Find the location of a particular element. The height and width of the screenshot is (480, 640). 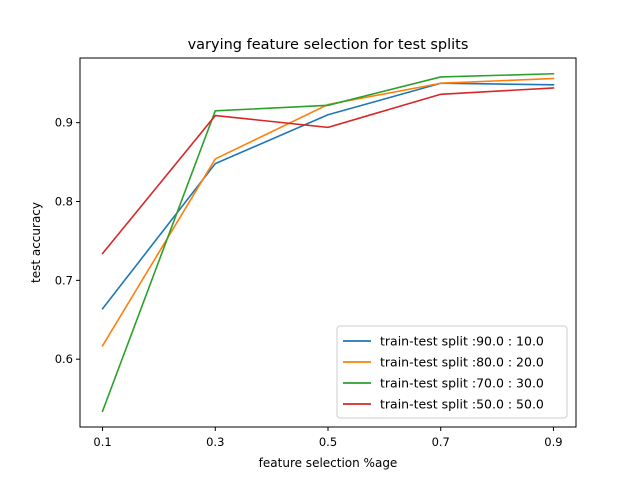

legend-entry-1: train-test split :90.0 : 10.0 is located at coordinates (462, 341).